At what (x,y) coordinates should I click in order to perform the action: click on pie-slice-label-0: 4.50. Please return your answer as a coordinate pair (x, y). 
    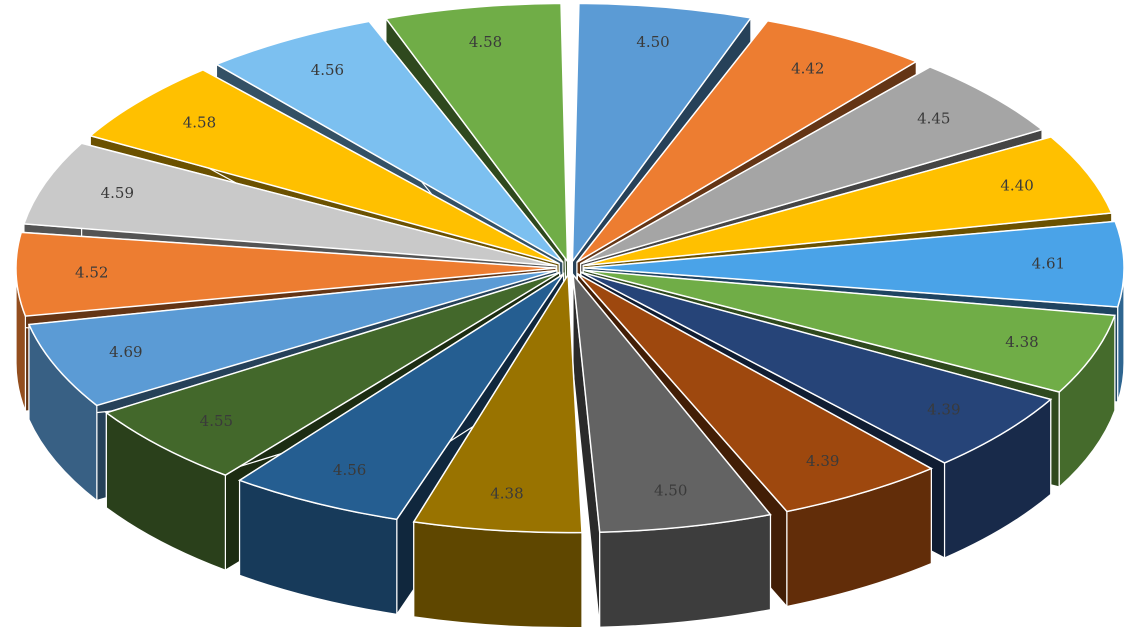
    Looking at the image, I should click on (652, 42).